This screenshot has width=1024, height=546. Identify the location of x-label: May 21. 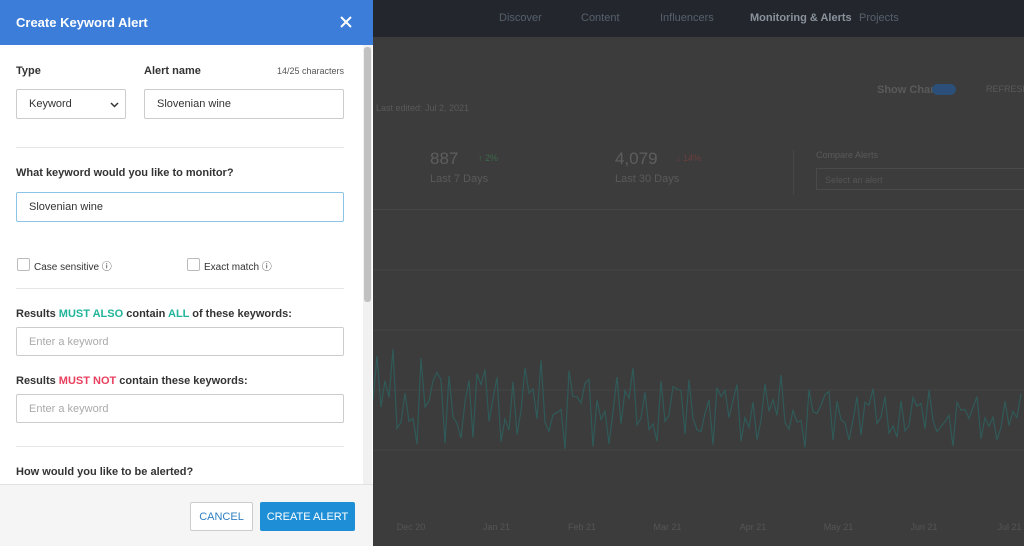
(839, 527).